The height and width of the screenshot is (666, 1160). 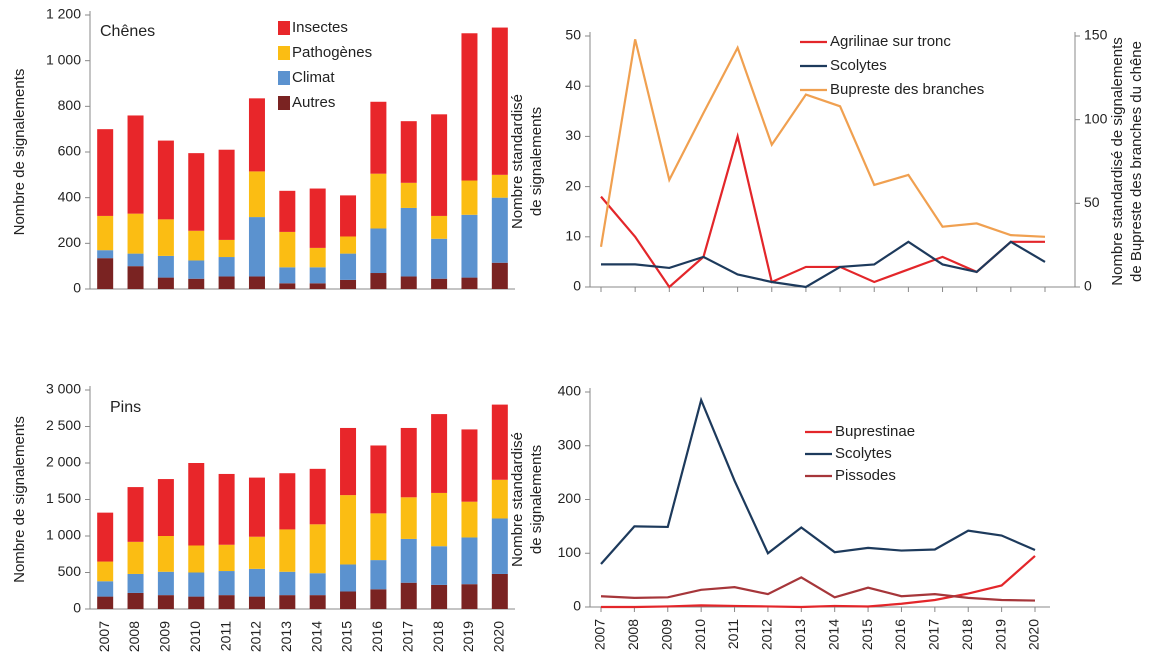 What do you see at coordinates (573, 85) in the screenshot?
I see `y-tick-label: 40` at bounding box center [573, 85].